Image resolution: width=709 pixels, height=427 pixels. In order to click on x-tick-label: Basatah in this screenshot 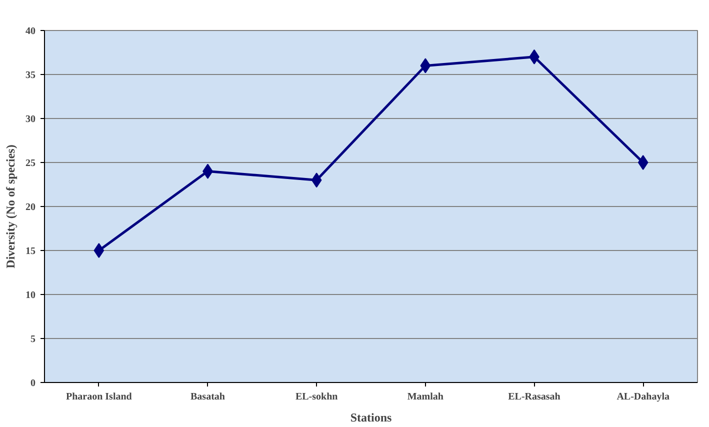, I will do `click(208, 397)`.